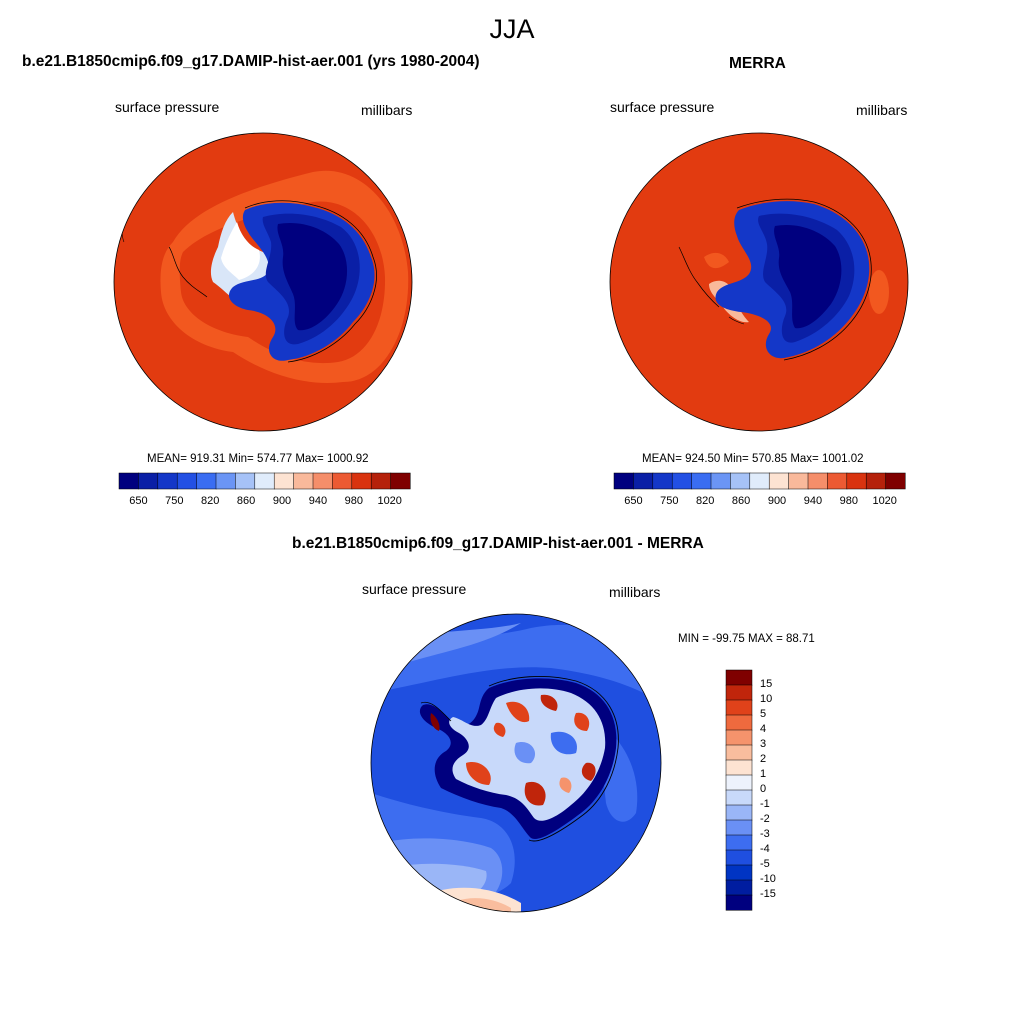 The width and height of the screenshot is (1024, 1024). What do you see at coordinates (882, 110) in the screenshot?
I see `obs-units-label: millibars` at bounding box center [882, 110].